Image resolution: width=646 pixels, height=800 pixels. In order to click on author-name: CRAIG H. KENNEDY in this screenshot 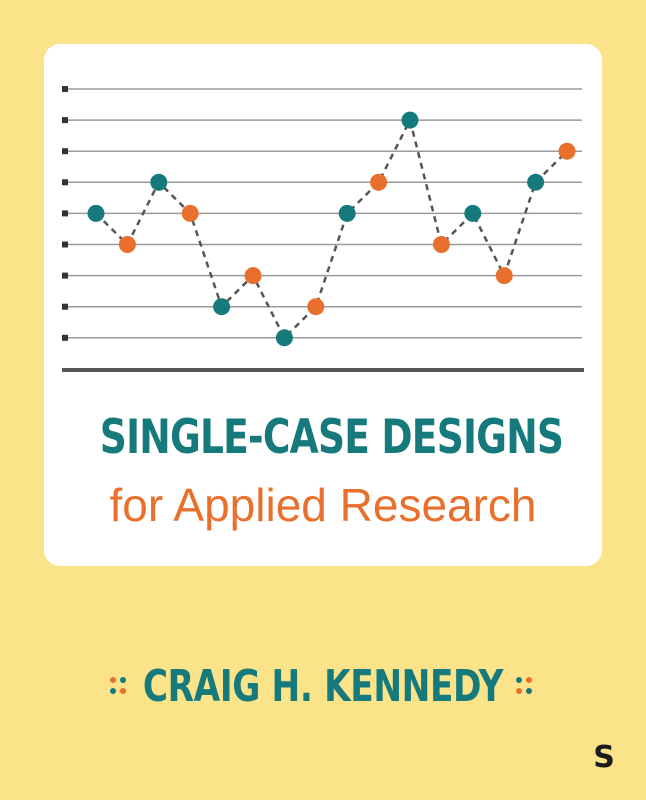, I will do `click(323, 686)`.